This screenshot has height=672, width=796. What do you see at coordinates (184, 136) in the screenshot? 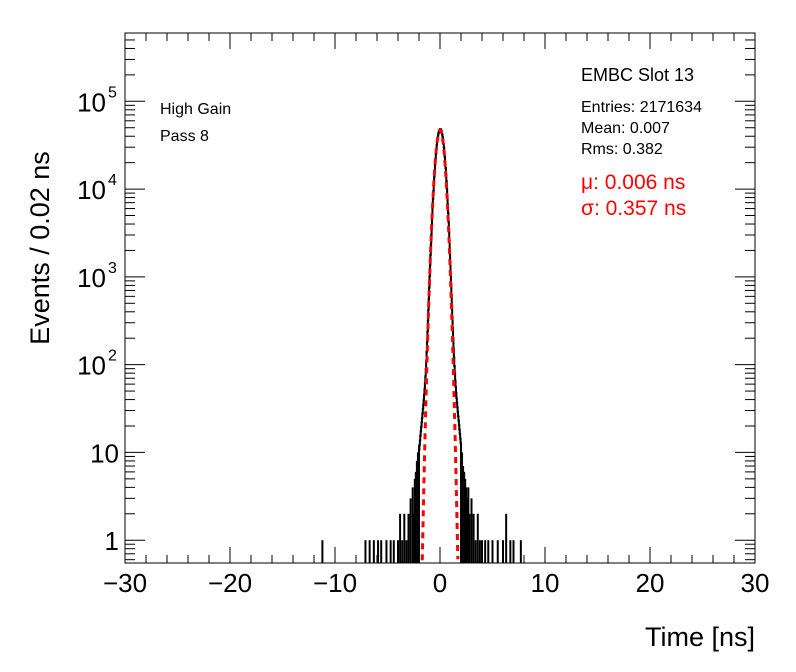
I see `pass-label: Pass 8` at bounding box center [184, 136].